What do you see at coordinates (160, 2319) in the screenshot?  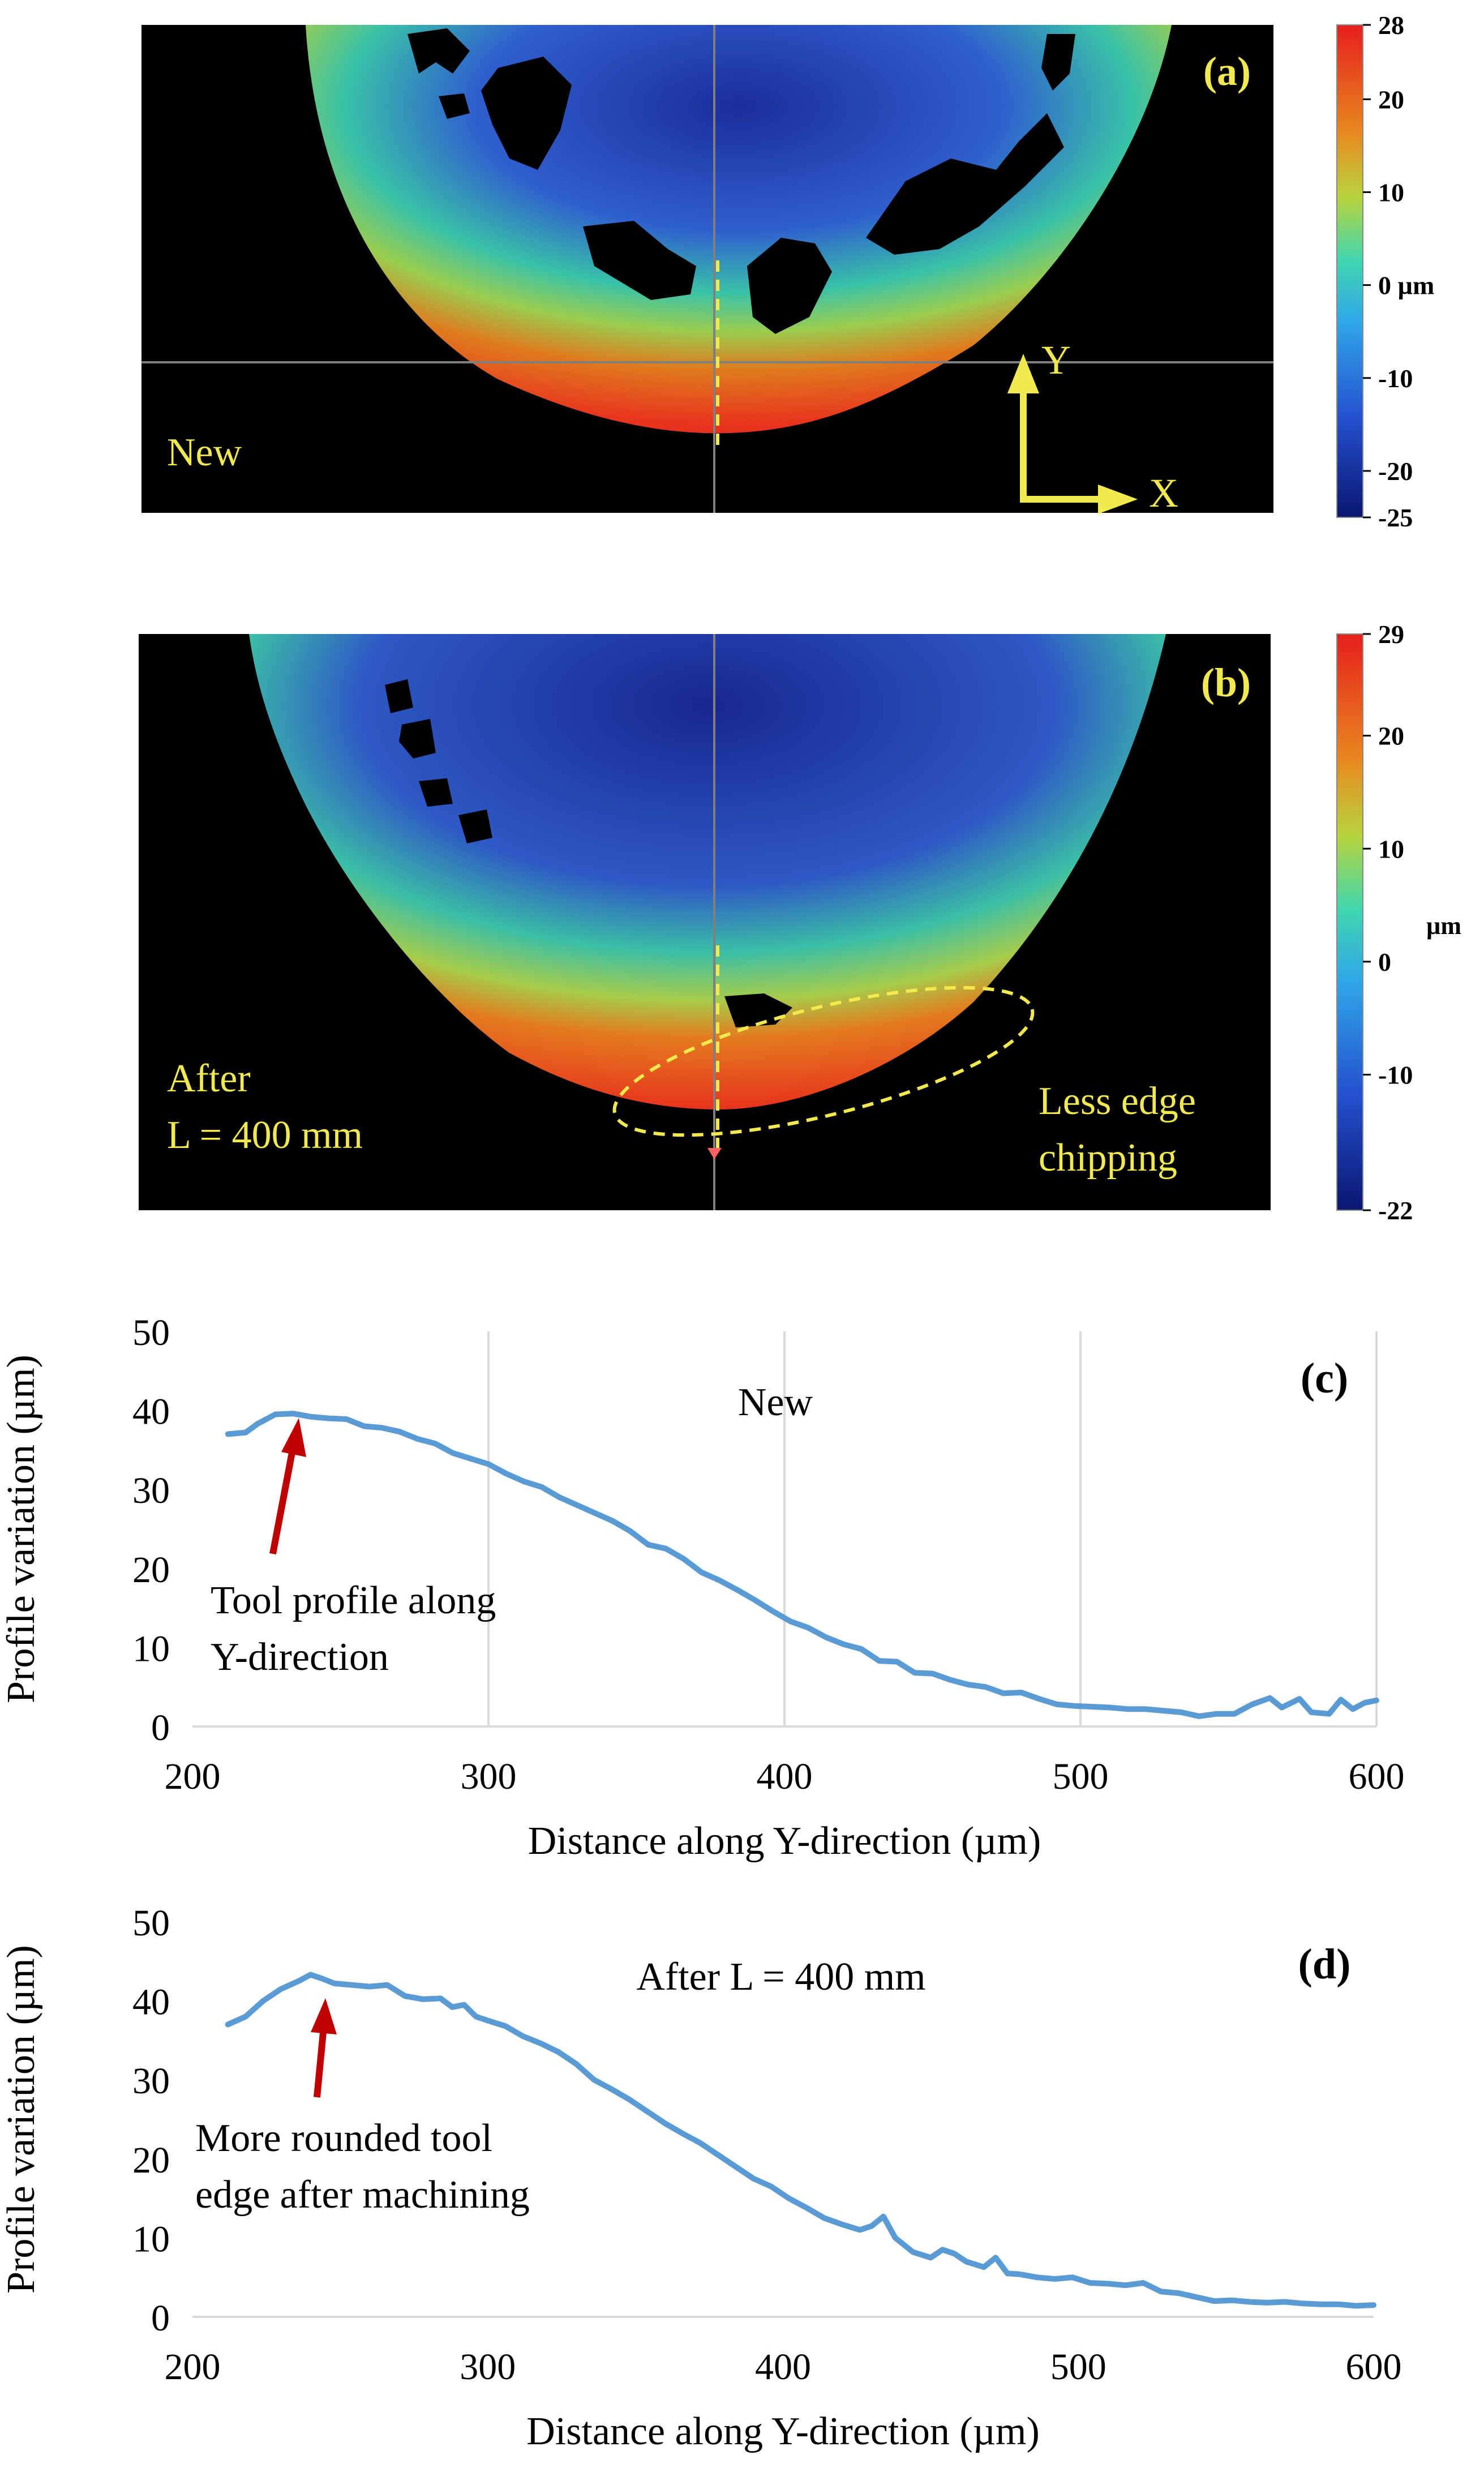 I see `chart-d-y-tick-label: 0` at bounding box center [160, 2319].